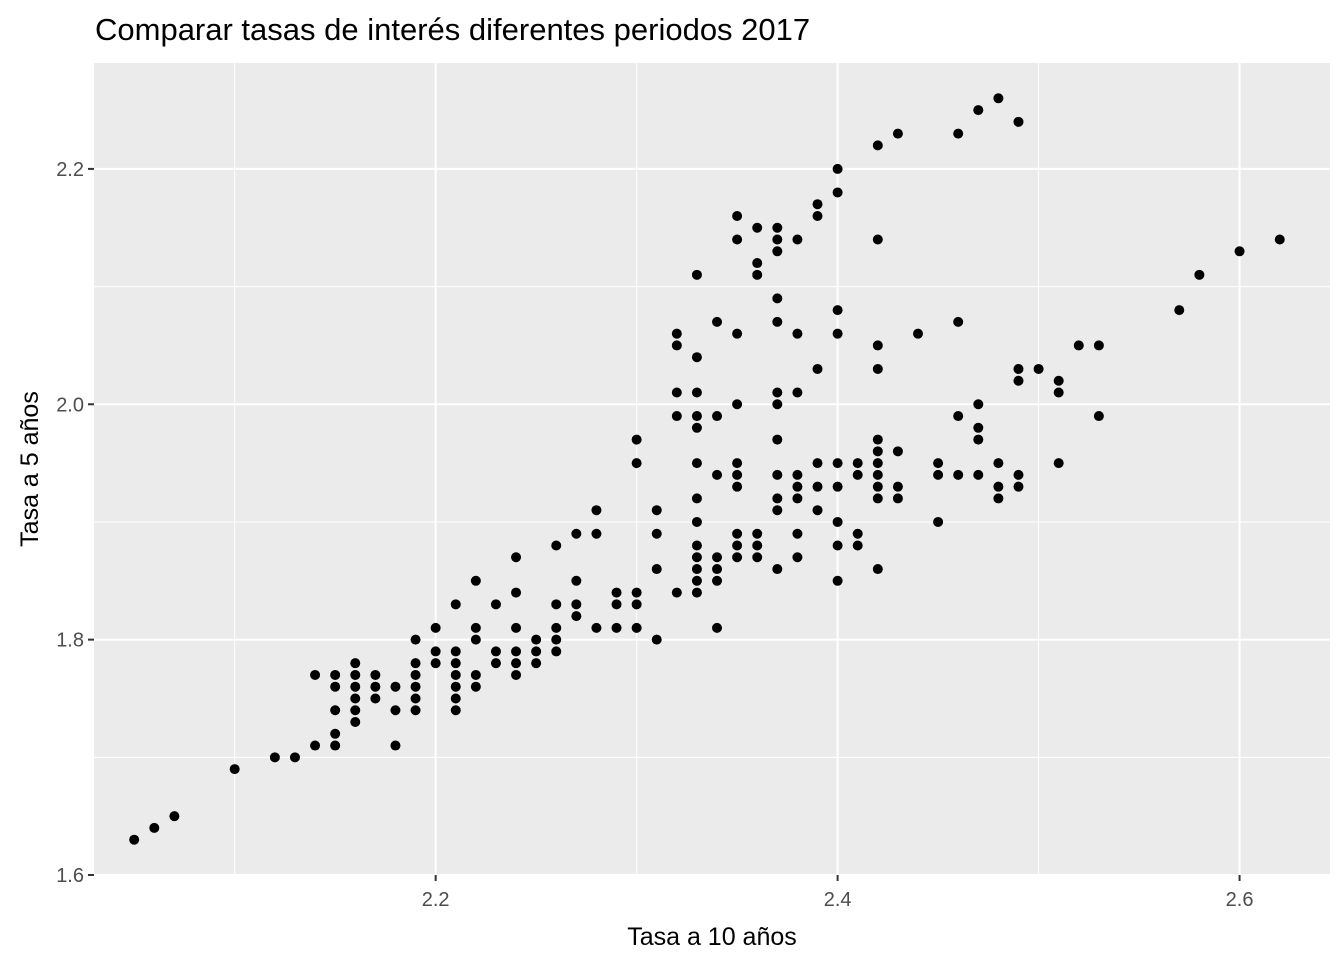 This screenshot has width=1344, height=960. What do you see at coordinates (70, 405) in the screenshot?
I see `y-tick-label-2.0: 2.0` at bounding box center [70, 405].